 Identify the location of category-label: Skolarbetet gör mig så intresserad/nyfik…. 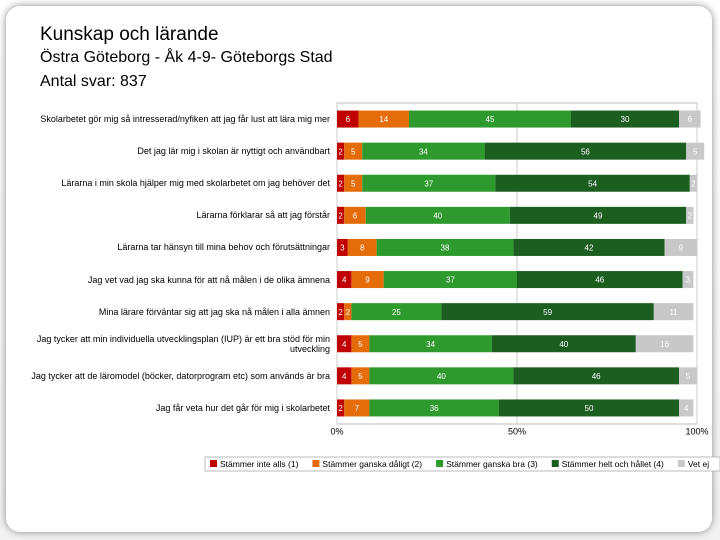
(185, 119).